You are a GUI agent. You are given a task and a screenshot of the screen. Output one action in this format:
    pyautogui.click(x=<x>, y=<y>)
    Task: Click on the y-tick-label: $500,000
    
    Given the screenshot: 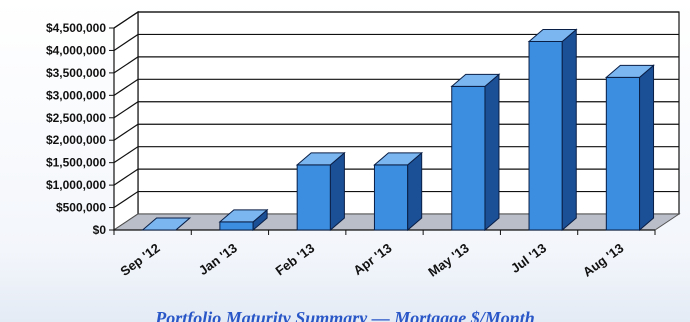 What is the action you would take?
    pyautogui.click(x=81, y=208)
    